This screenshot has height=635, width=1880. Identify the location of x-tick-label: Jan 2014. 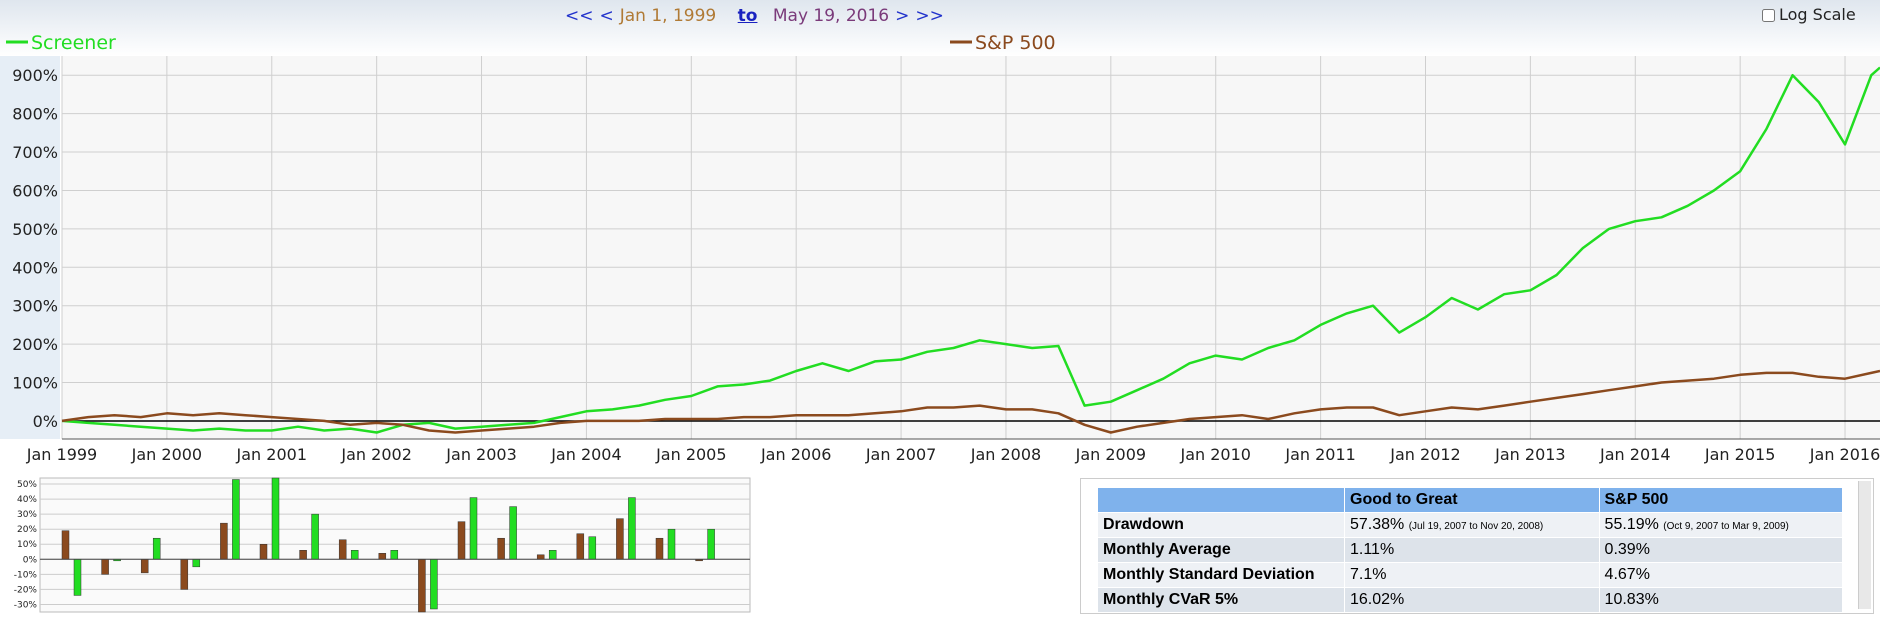
(1634, 454).